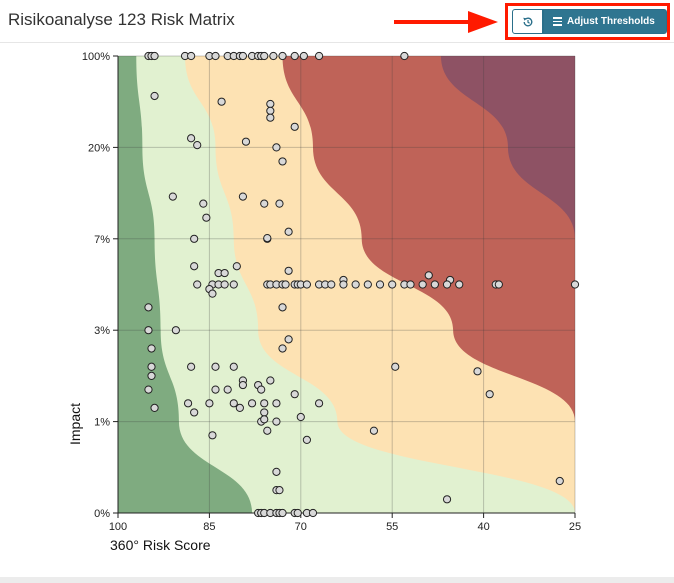 This screenshot has height=583, width=674. I want to click on y-tick-label: 20%, so click(99, 148).